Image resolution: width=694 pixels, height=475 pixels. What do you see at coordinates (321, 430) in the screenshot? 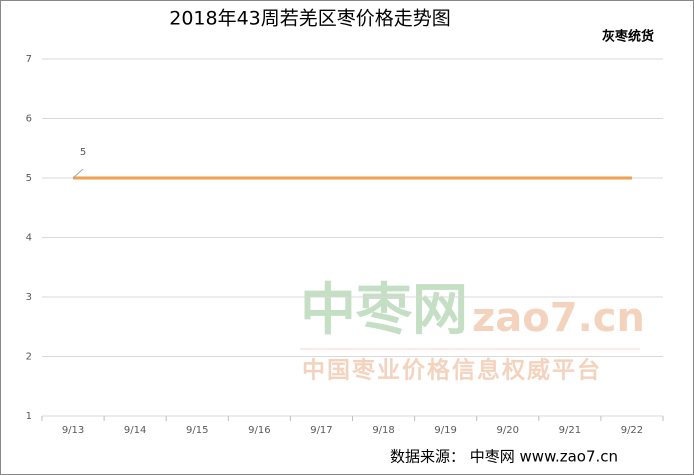
I see `x-tick-label: 9/17` at bounding box center [321, 430].